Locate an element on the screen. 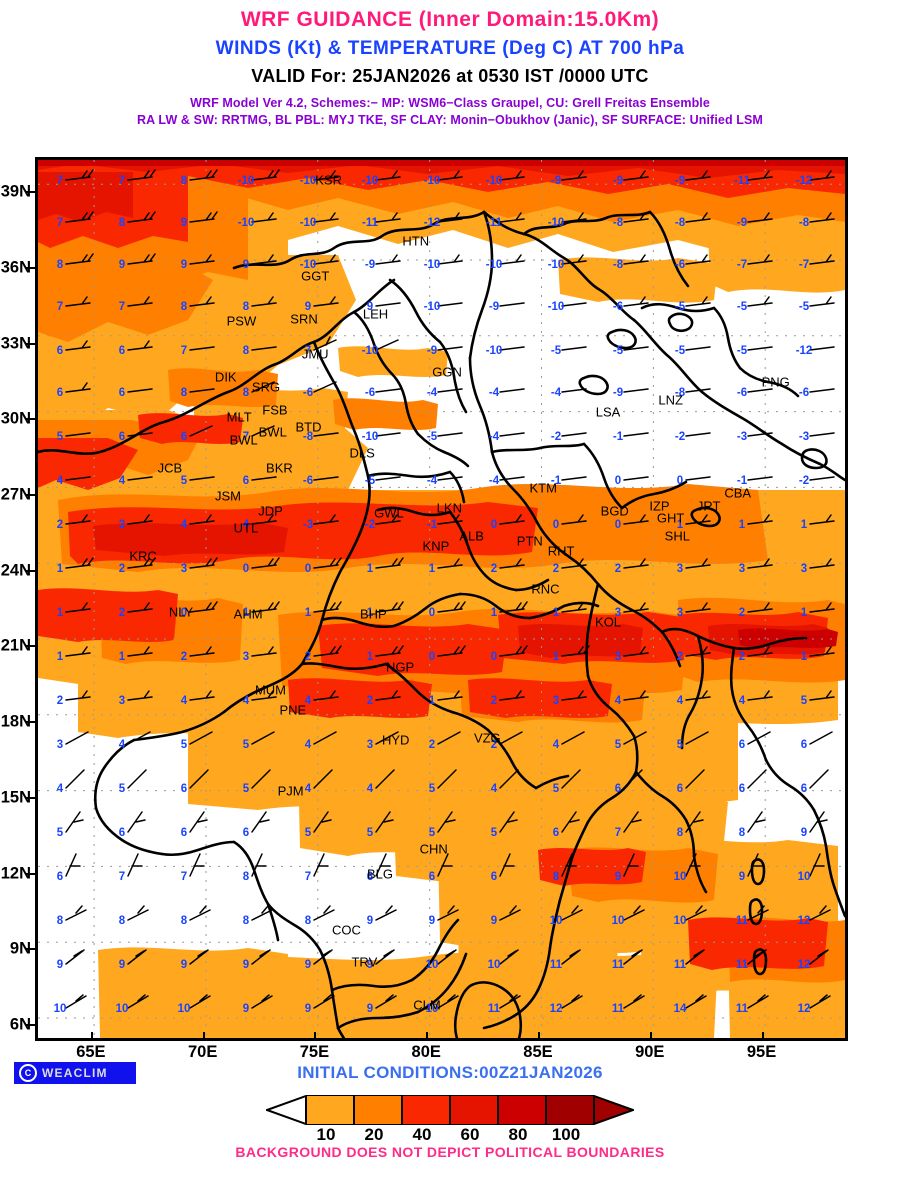  colorbar-label: 60 is located at coordinates (470, 1134).